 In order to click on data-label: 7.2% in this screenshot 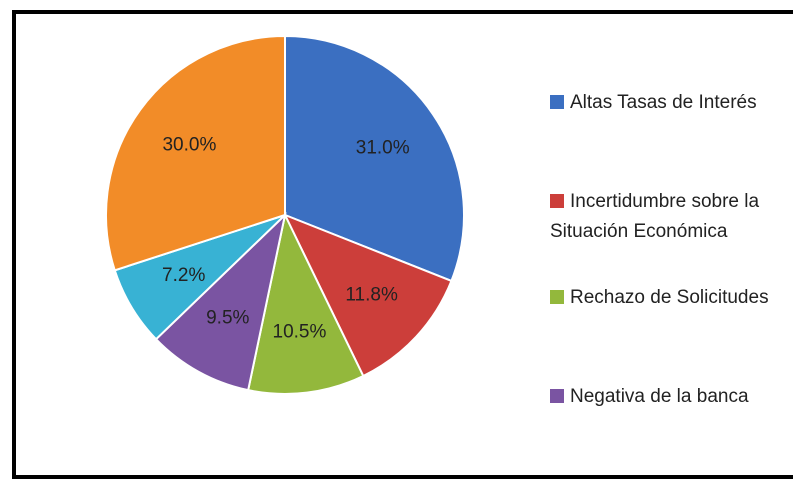, I will do `click(183, 275)`.